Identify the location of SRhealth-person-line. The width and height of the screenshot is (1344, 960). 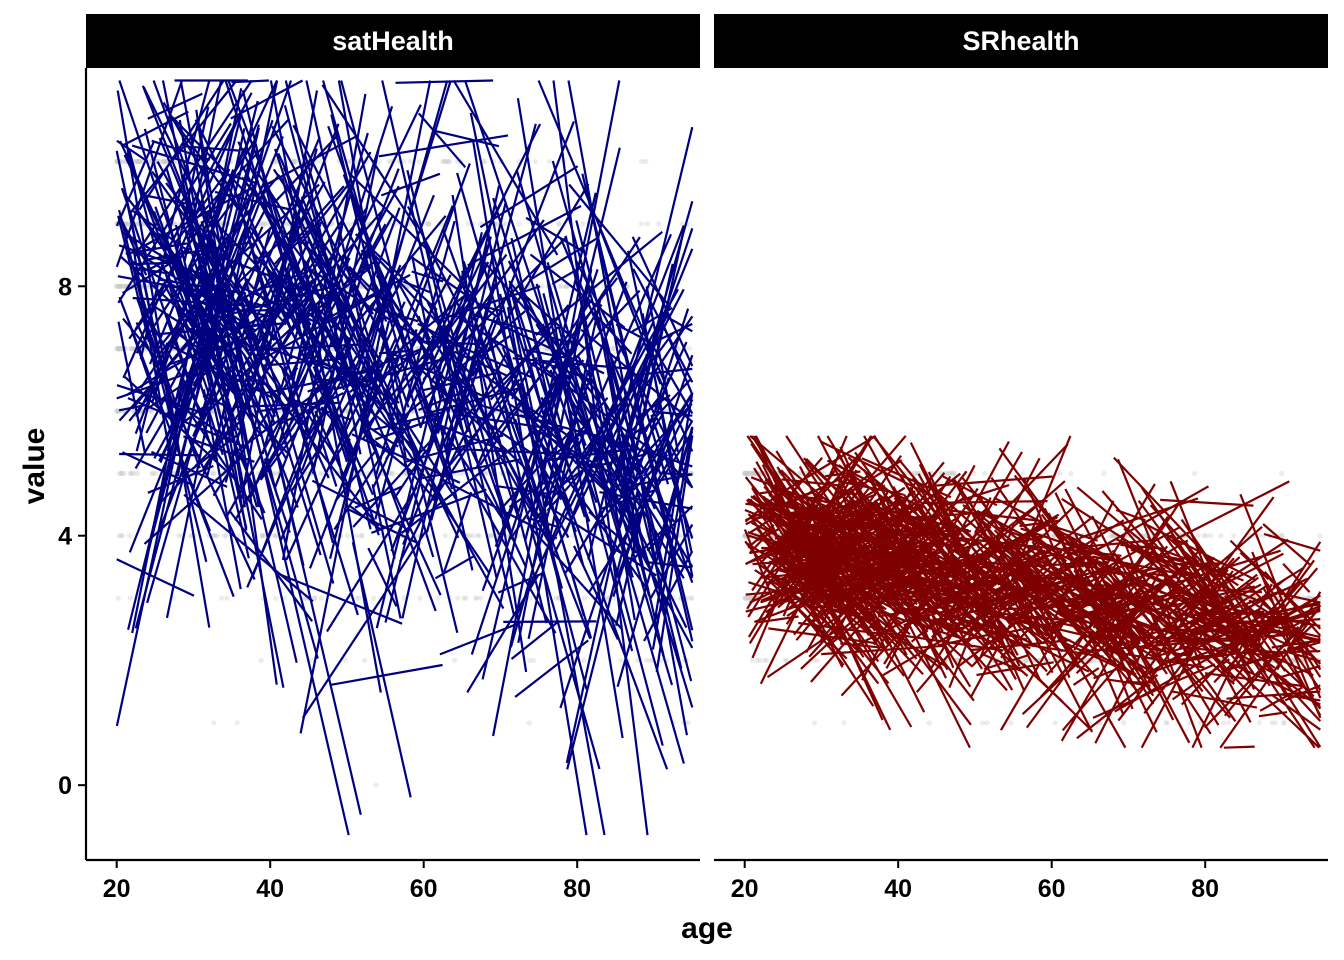
(1239, 747).